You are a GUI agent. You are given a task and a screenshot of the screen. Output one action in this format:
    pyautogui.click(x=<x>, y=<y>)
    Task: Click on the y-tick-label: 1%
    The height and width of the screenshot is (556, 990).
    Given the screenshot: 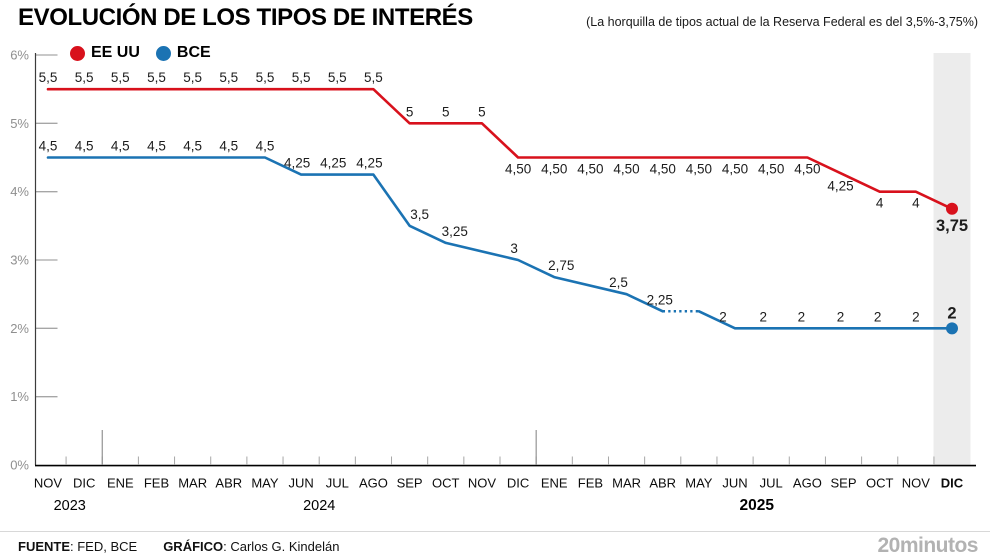 What is the action you would take?
    pyautogui.click(x=19, y=396)
    